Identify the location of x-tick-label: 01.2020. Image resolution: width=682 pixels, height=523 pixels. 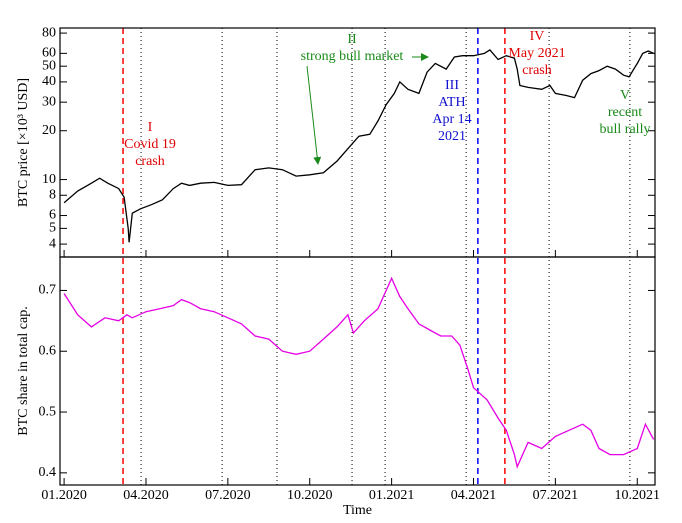
(64, 495).